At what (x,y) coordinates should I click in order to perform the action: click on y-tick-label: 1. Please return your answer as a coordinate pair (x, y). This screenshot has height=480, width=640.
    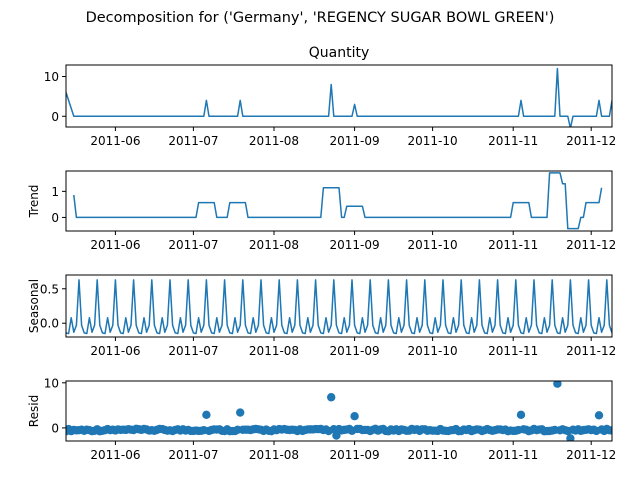
    Looking at the image, I should click on (55, 192).